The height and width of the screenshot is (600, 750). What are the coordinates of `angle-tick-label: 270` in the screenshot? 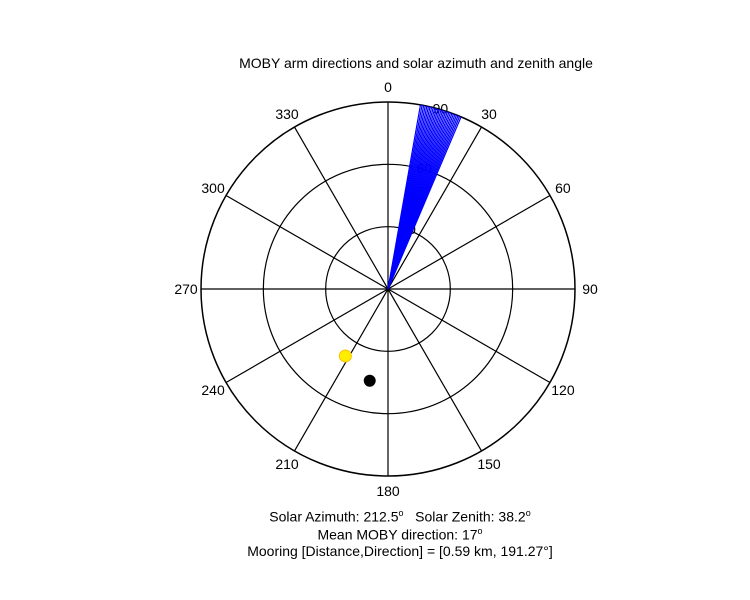 It's located at (186, 289).